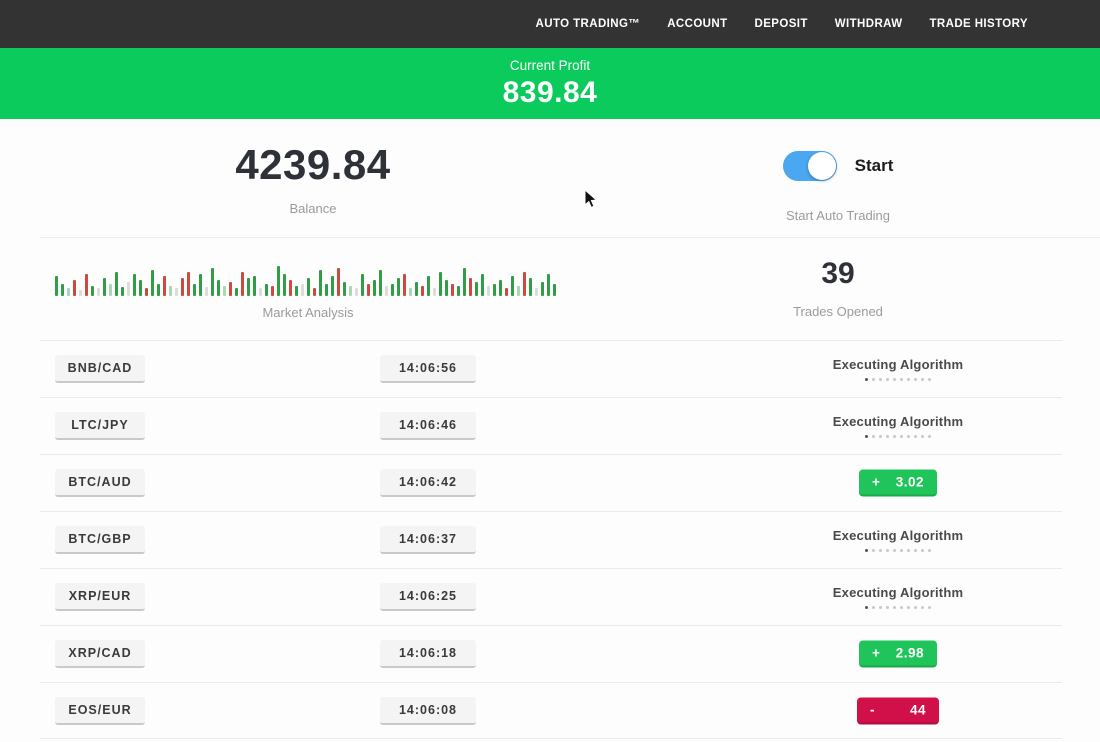  What do you see at coordinates (781, 24) in the screenshot?
I see `nav-item-deposit: DEPOSIT` at bounding box center [781, 24].